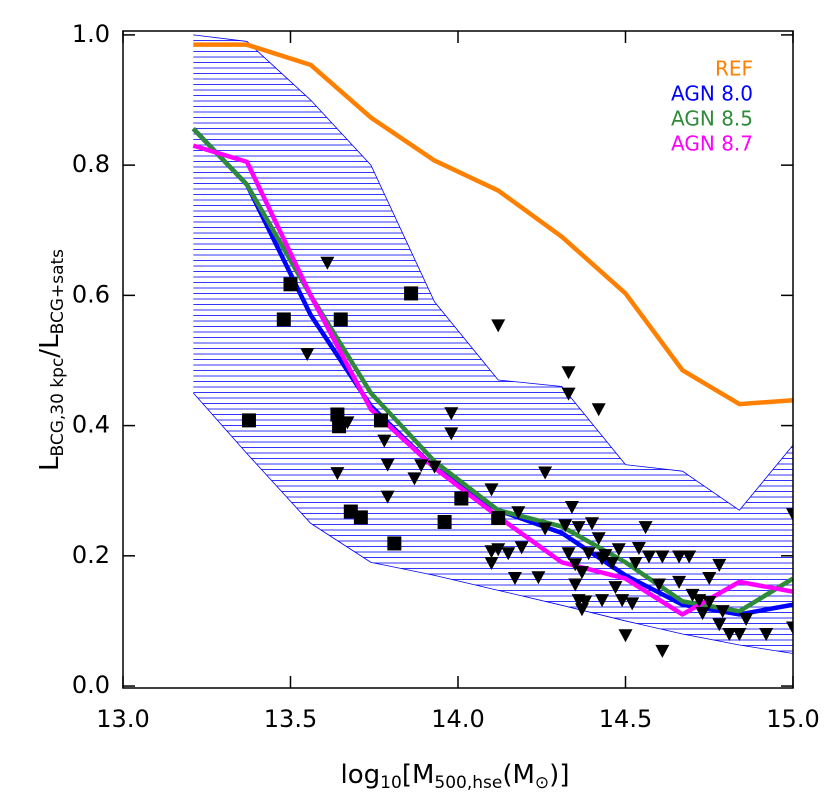 Image resolution: width=830 pixels, height=812 pixels. I want to click on x-tick-label: 15.0, so click(792, 719).